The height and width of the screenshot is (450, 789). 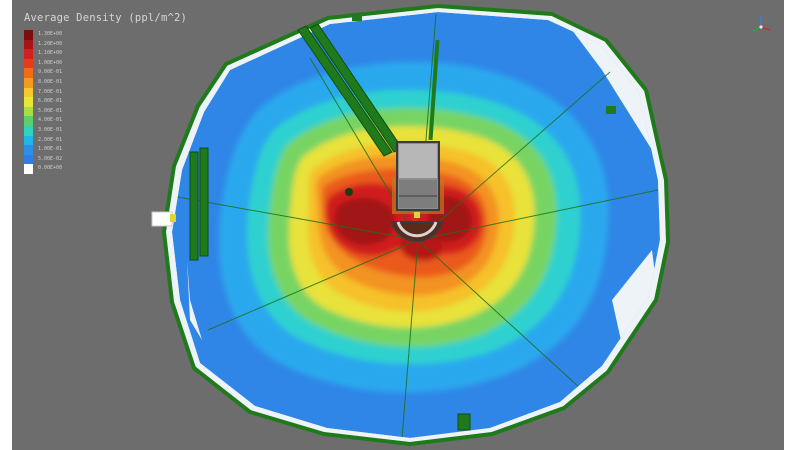 I want to click on legend-label: 1.10E+00, so click(x=50, y=53).